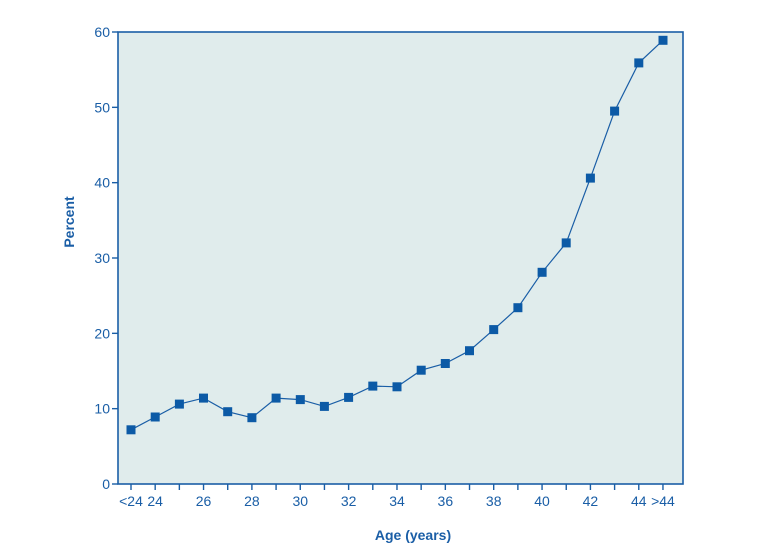  What do you see at coordinates (639, 501) in the screenshot?
I see `x-tick-label: 44` at bounding box center [639, 501].